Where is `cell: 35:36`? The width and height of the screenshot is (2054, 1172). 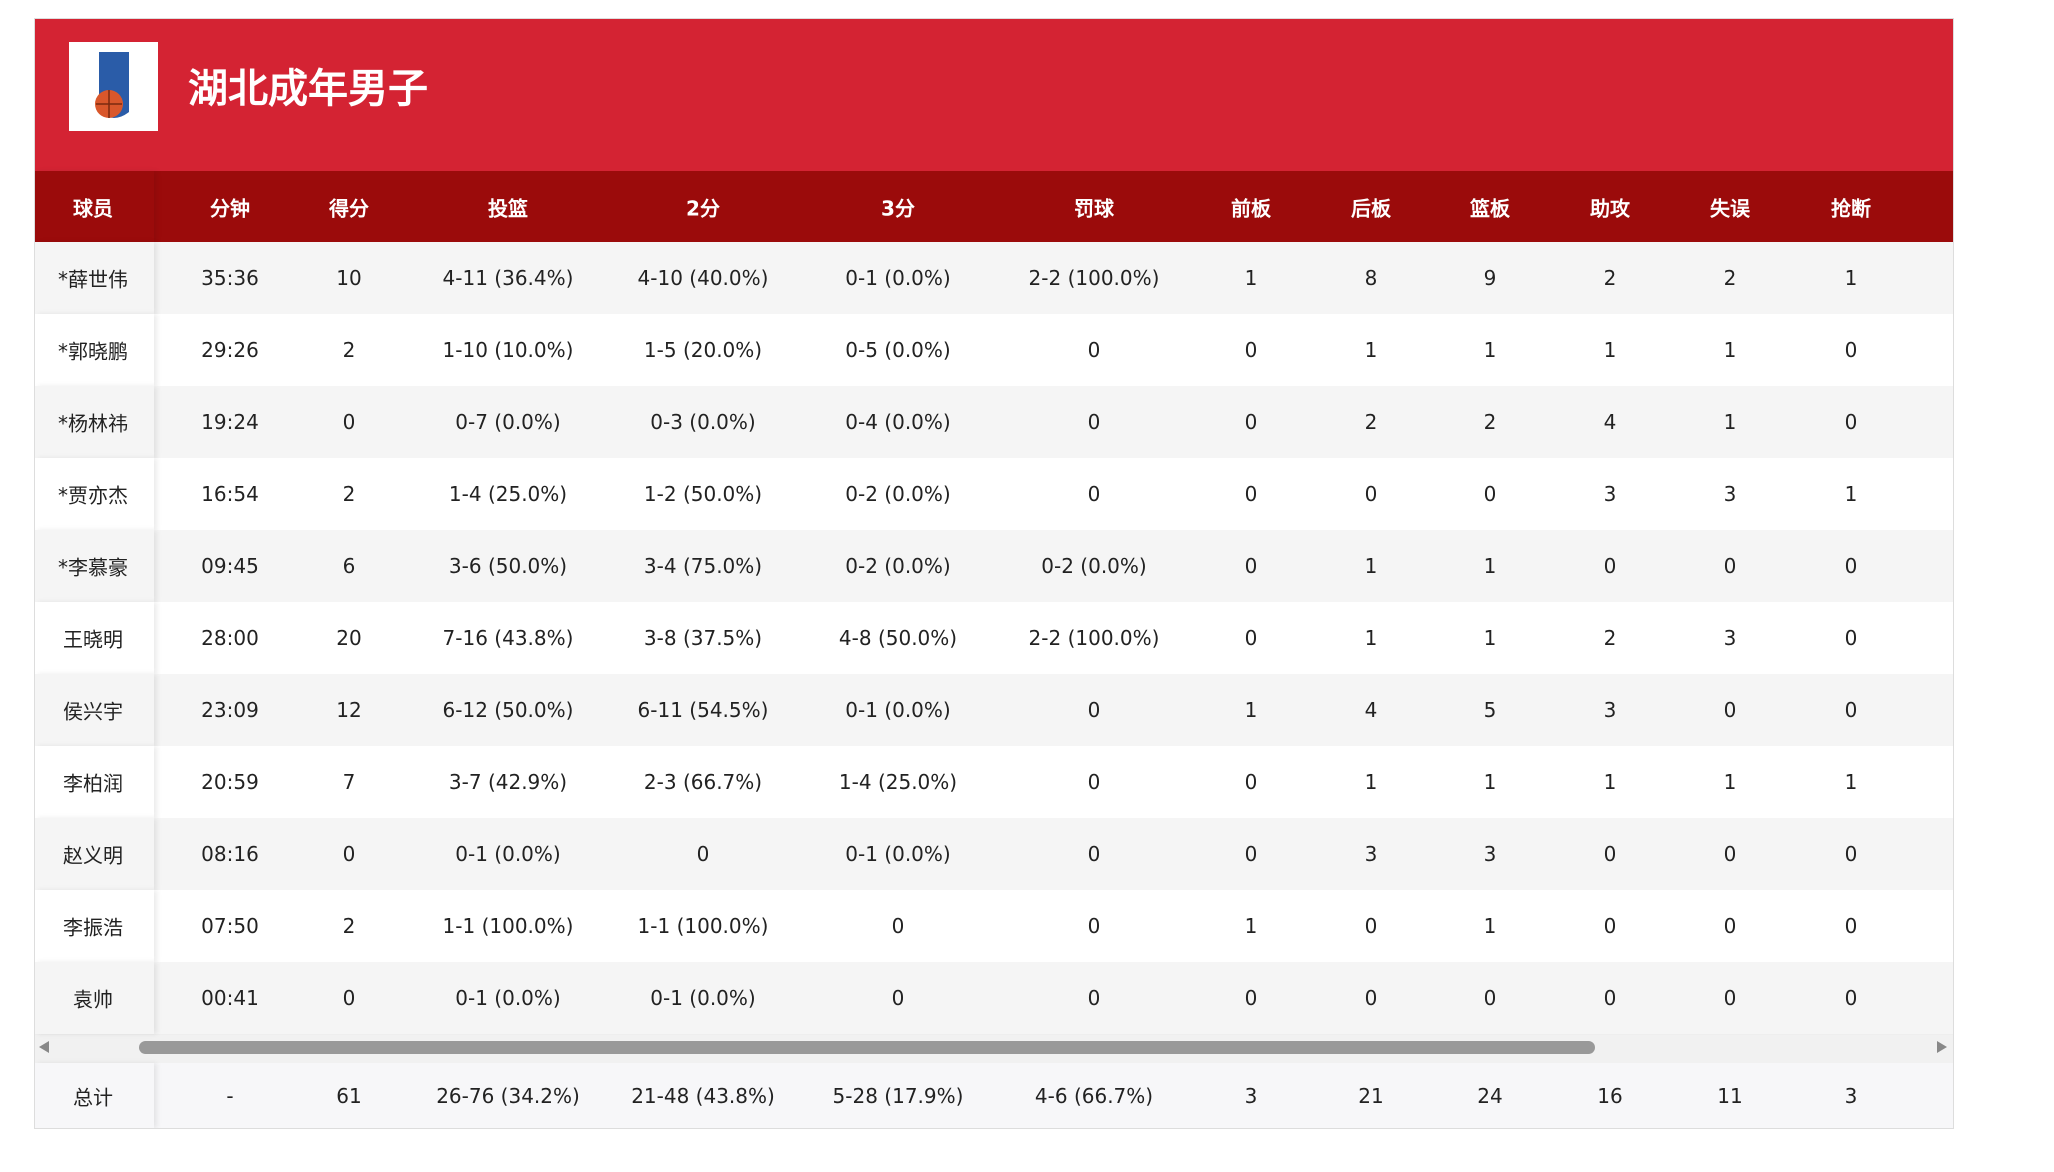
cell: 35:36 is located at coordinates (230, 278).